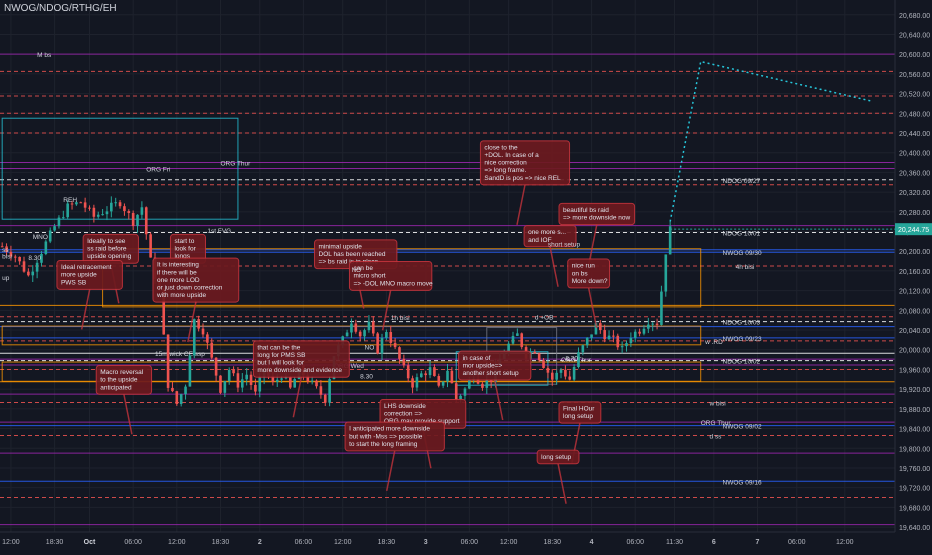 This screenshot has width=932, height=555. I want to click on note-callout: Final HOur long setup, so click(580, 412).